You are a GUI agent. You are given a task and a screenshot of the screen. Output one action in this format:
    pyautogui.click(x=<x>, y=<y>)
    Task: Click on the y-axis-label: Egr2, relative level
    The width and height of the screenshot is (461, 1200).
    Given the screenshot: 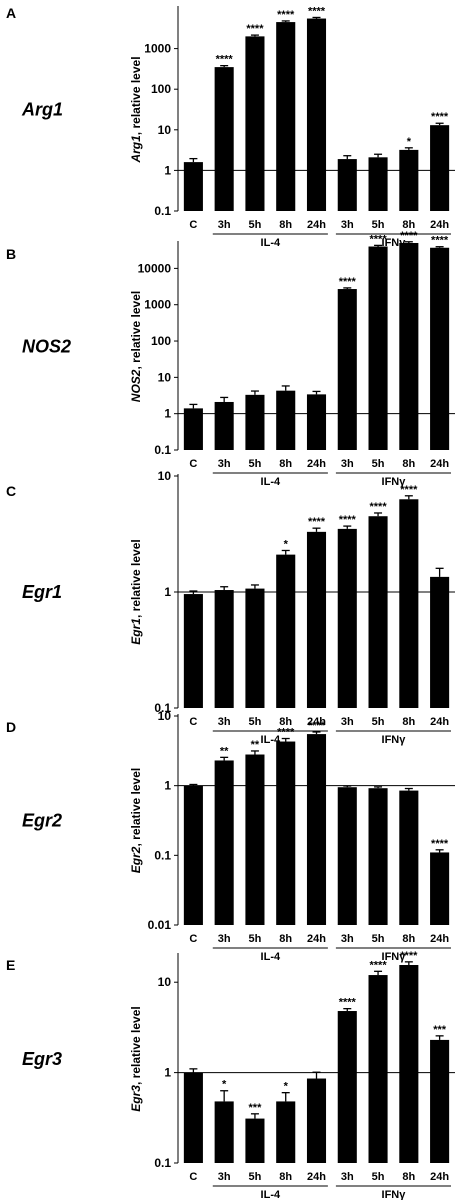 What is the action you would take?
    pyautogui.click(x=136, y=820)
    